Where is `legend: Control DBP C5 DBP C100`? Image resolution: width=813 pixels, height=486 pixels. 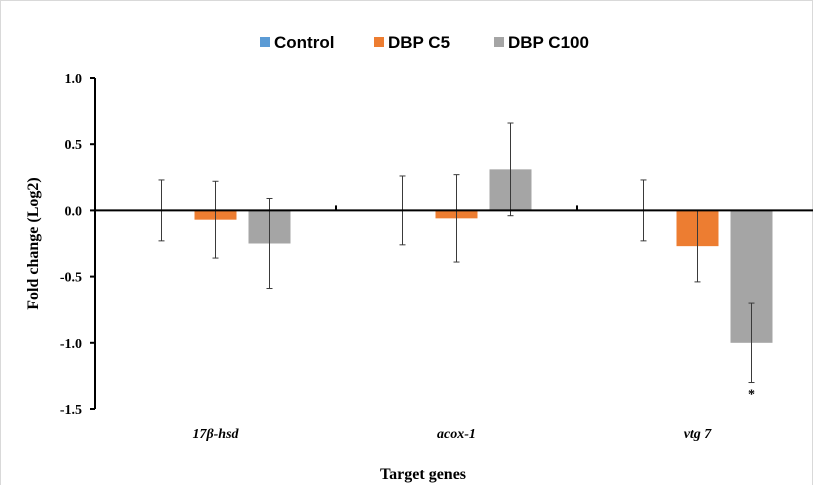
legend: Control DBP C5 DBP C100 is located at coordinates (424, 42).